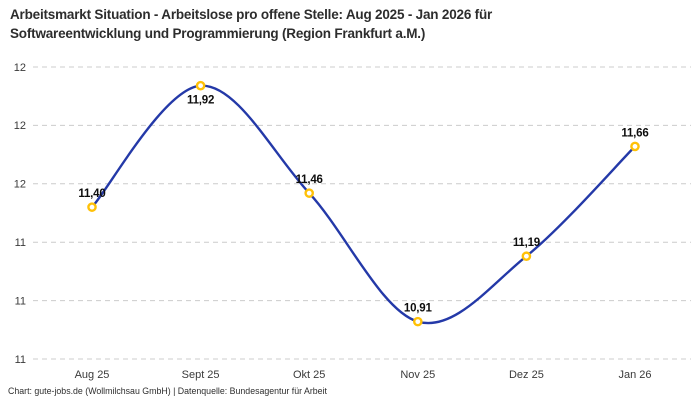 The width and height of the screenshot is (700, 400). Describe the element at coordinates (418, 309) in the screenshot. I see `data-point-label: 10,91` at that location.